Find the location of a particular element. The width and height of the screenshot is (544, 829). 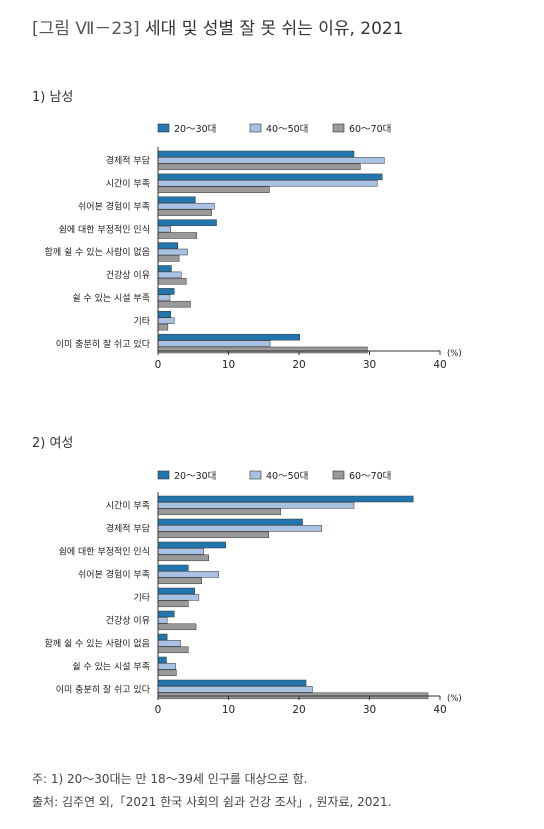

category-label: 쉴 수 있는 시설 부족 is located at coordinates (111, 298).